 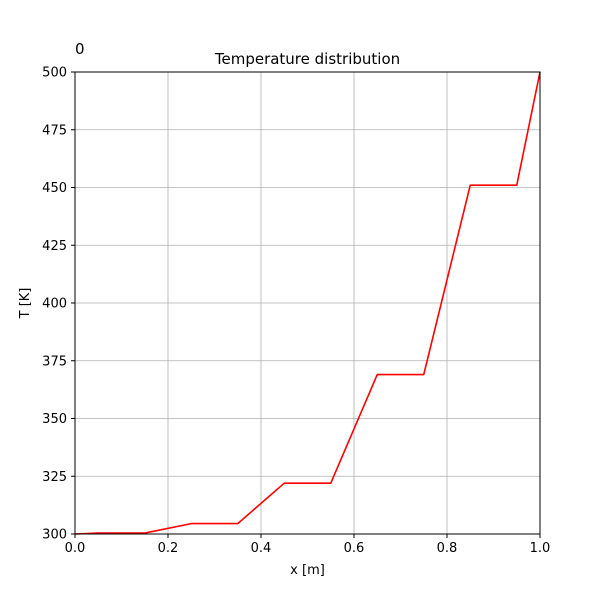 I want to click on x-tick-label: 1.0, so click(x=540, y=548).